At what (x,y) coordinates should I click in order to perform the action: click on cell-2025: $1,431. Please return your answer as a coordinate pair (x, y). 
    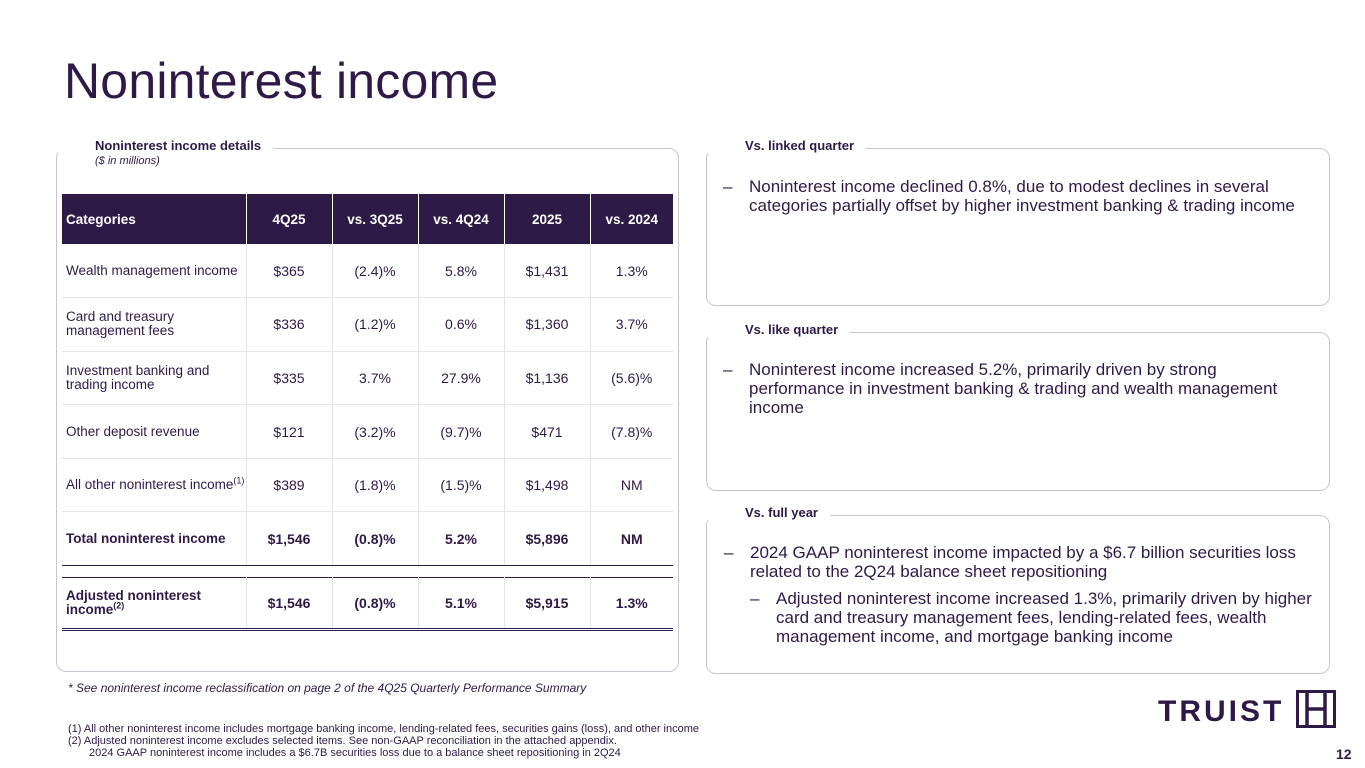
    Looking at the image, I should click on (547, 271).